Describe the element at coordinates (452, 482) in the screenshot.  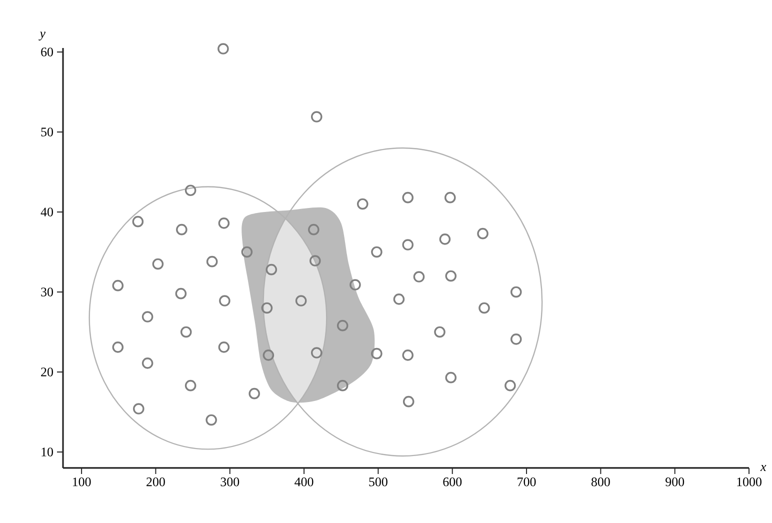
I see `x-tick-label: 600` at that location.